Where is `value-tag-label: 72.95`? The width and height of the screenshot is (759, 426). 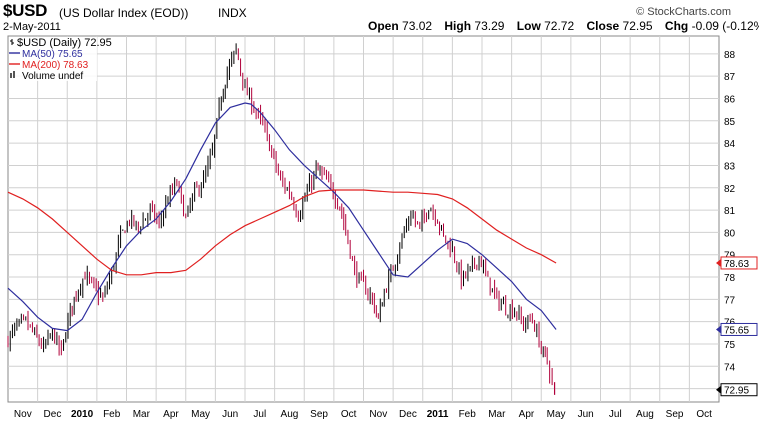
value-tag-label: 72.95 is located at coordinates (736, 391).